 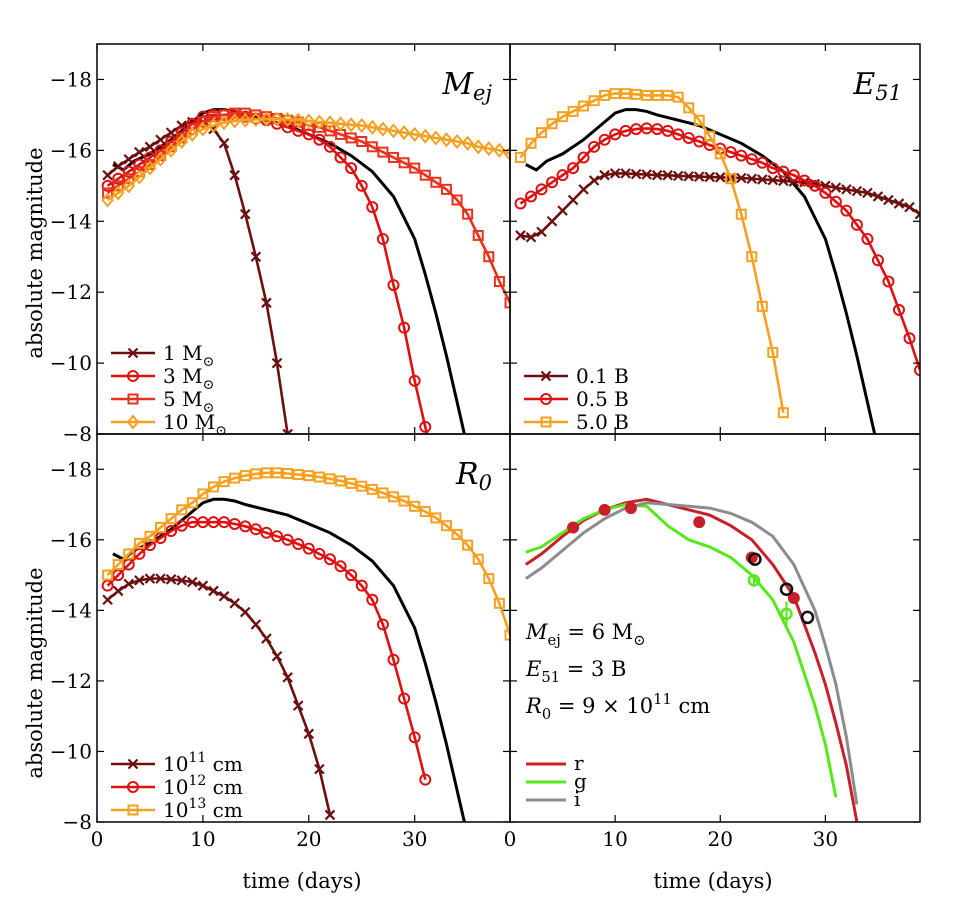 I want to click on annotation-line-part: R, so click(x=533, y=706).